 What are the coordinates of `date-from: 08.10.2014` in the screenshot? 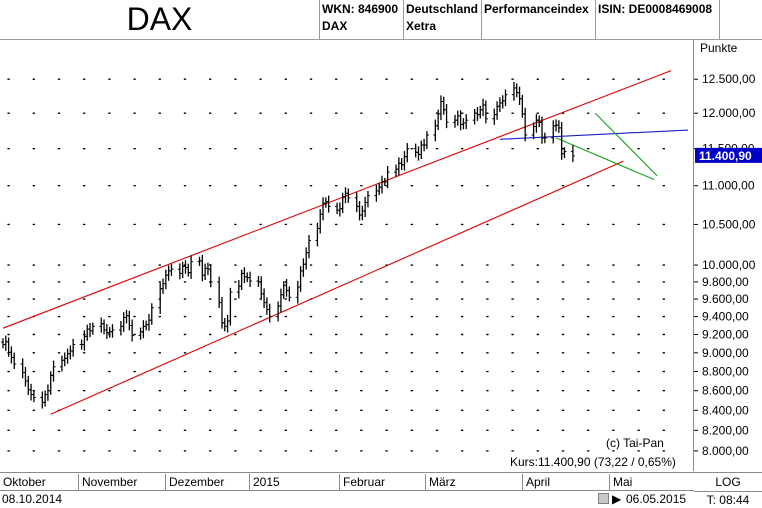 It's located at (32, 499).